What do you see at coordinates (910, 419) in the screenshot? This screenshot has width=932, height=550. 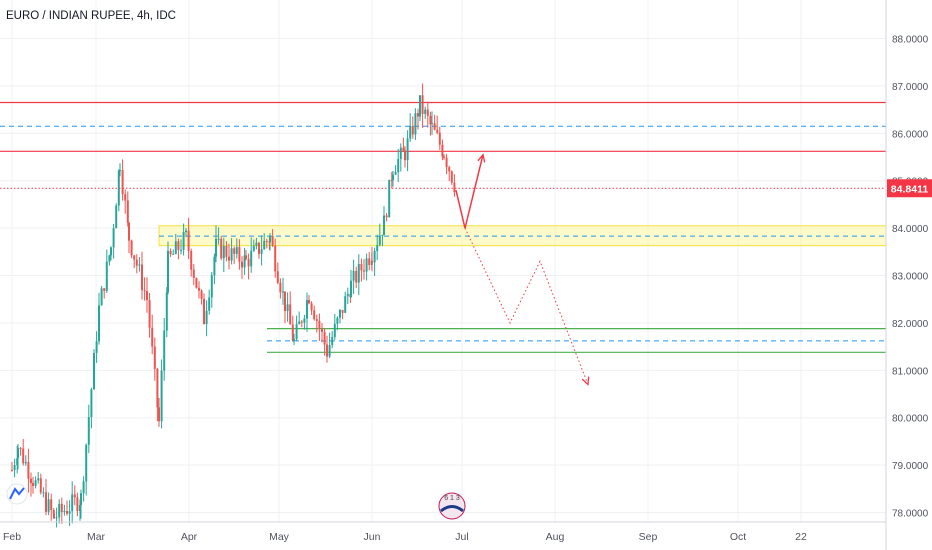 I see `y-tick-label: 80.0000` at bounding box center [910, 419].